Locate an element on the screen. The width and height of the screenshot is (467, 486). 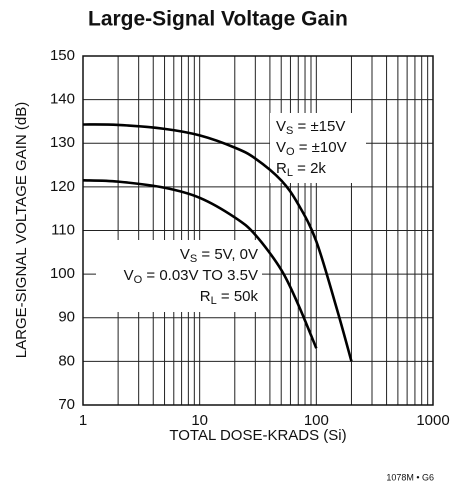
footnote: 1078M • G6 is located at coordinates (410, 477).